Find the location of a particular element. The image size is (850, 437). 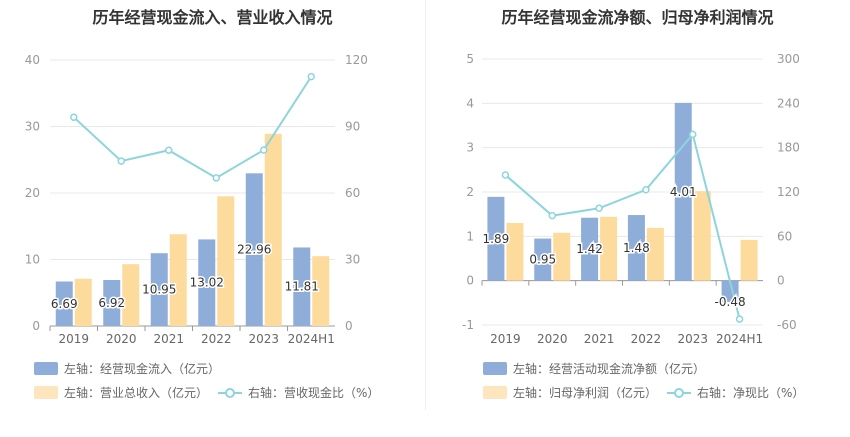

data-label: 1.89 is located at coordinates (496, 239).